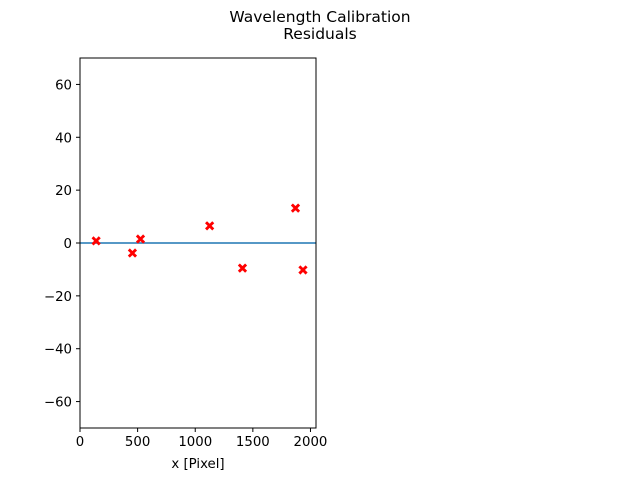 The height and width of the screenshot is (480, 640). What do you see at coordinates (319, 17) in the screenshot?
I see `chart-title-line-1: Wavelength Calibration` at bounding box center [319, 17].